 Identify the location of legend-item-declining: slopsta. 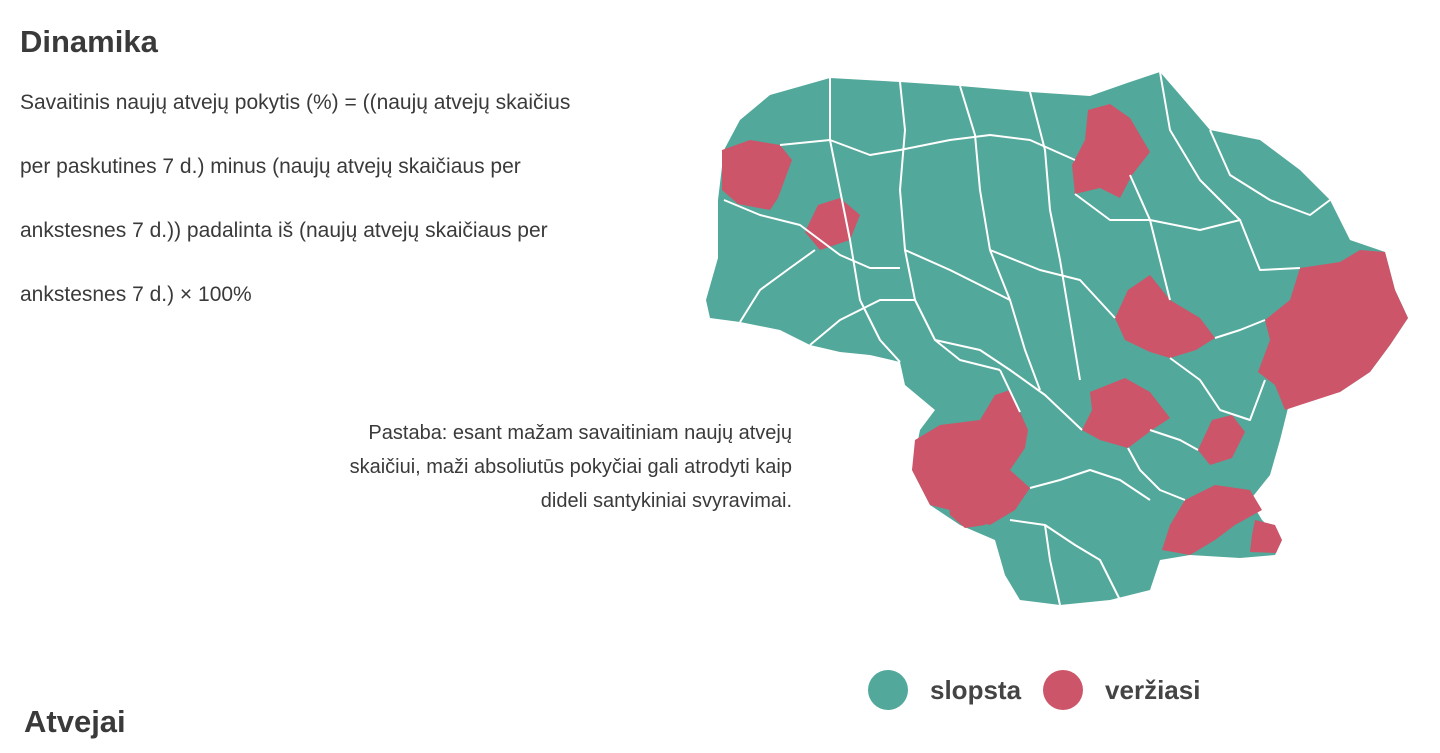
(944, 690).